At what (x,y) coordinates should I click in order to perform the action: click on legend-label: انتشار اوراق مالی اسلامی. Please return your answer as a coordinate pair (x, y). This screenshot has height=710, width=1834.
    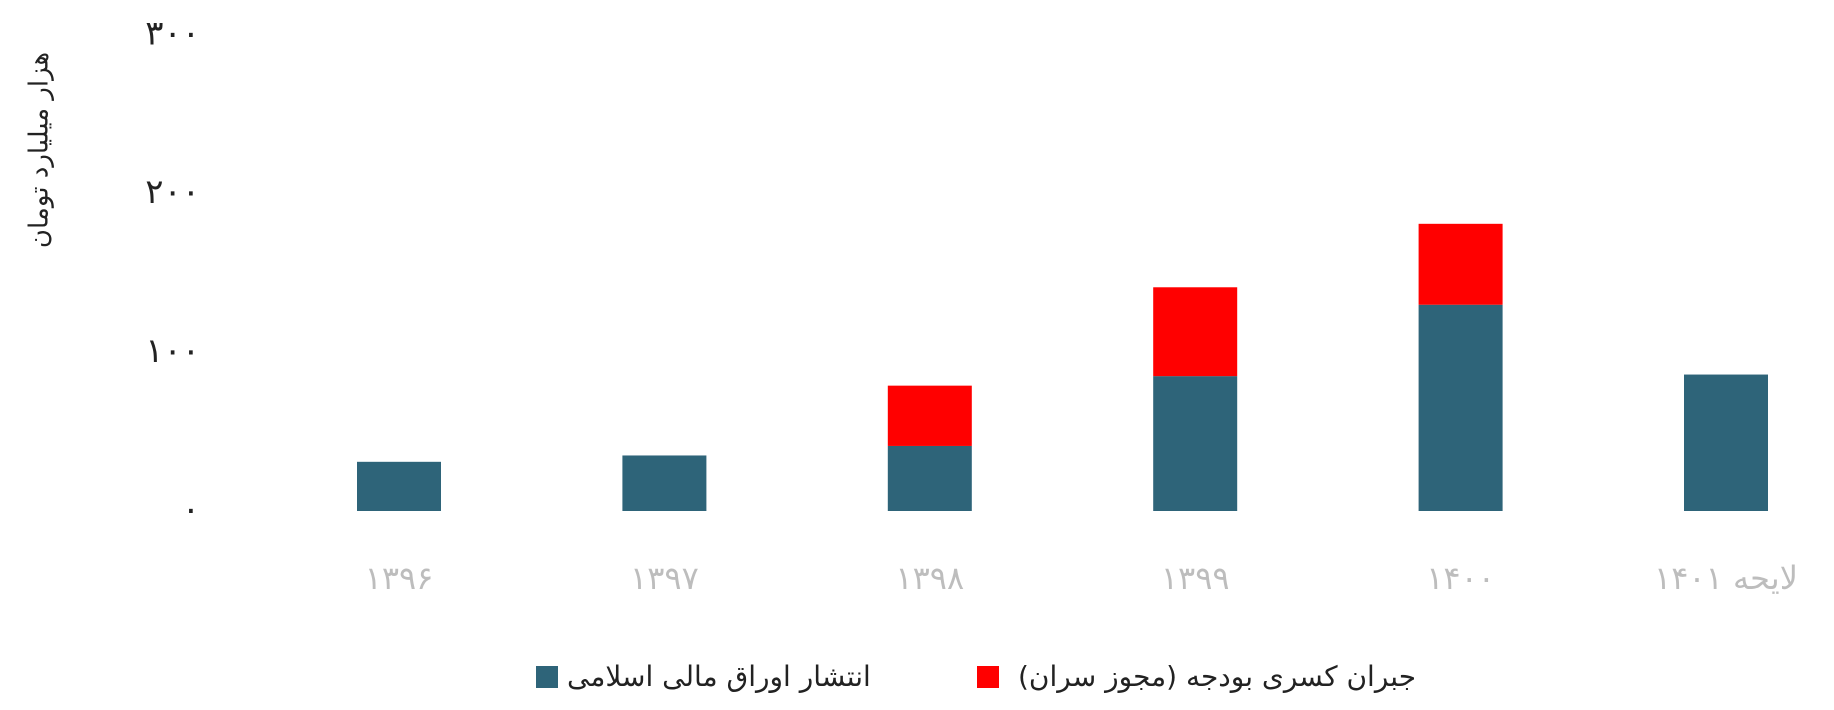
    Looking at the image, I should click on (719, 676).